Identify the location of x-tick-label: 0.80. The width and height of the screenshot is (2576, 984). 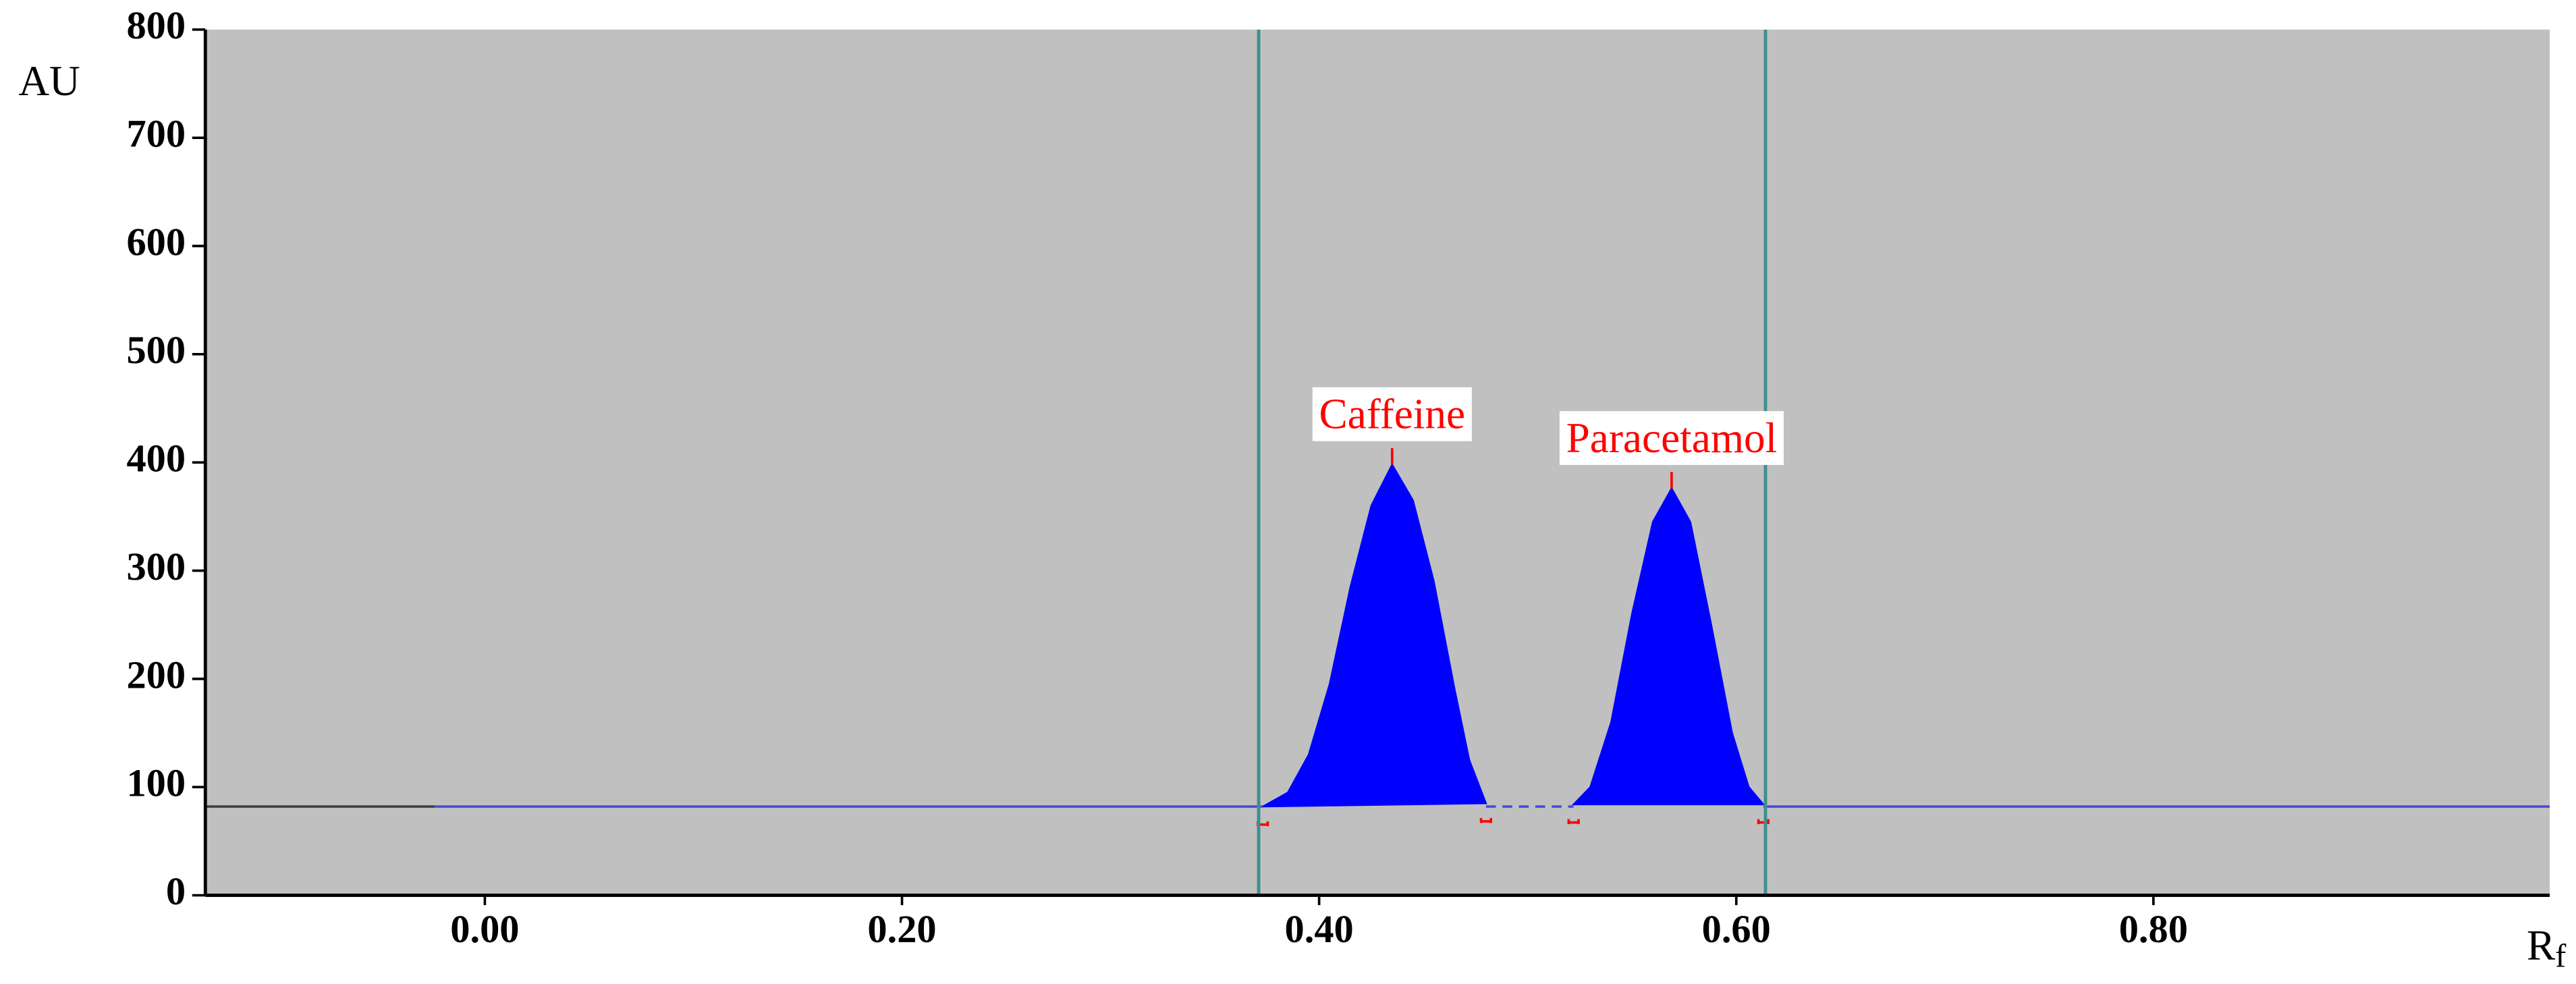
(2153, 929).